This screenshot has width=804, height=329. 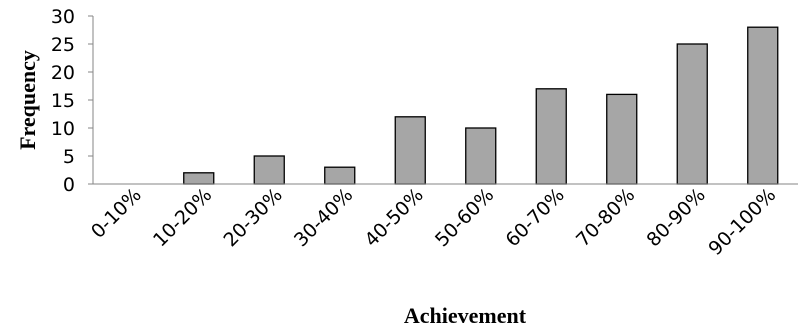 I want to click on y-tick-label: 15, so click(x=63, y=101).